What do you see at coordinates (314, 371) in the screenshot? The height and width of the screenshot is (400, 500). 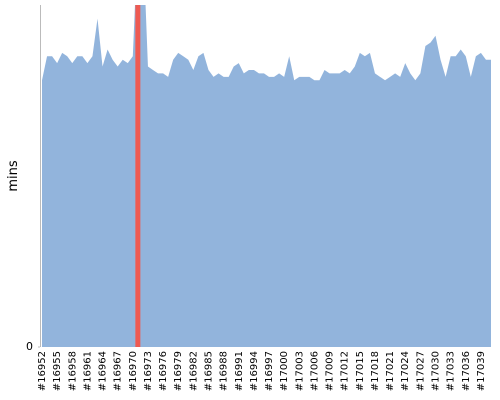 I see `x-tick-label: #17006` at bounding box center [314, 371].